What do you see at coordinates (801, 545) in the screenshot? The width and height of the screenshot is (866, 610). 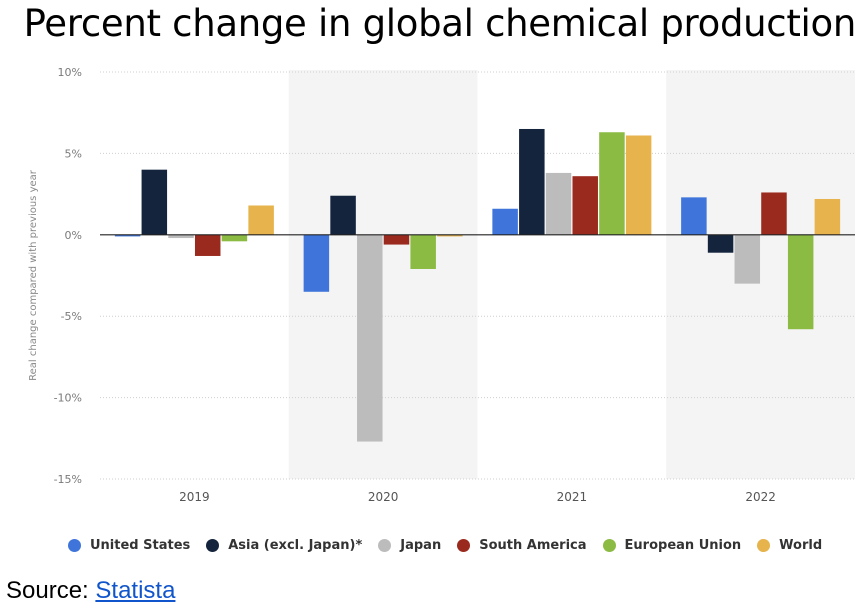 I see `legend-label: World` at bounding box center [801, 545].